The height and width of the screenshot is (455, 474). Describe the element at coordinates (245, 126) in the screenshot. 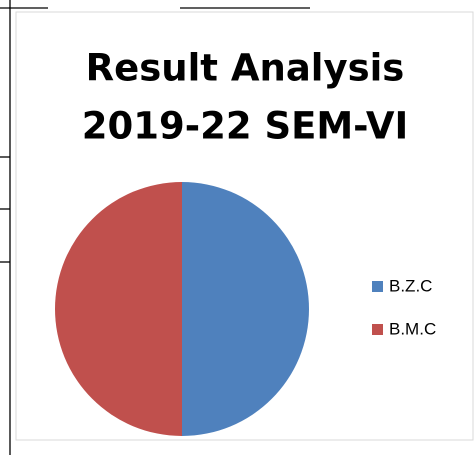

I see `chart-title: 2019-22 SEM-VI` at that location.